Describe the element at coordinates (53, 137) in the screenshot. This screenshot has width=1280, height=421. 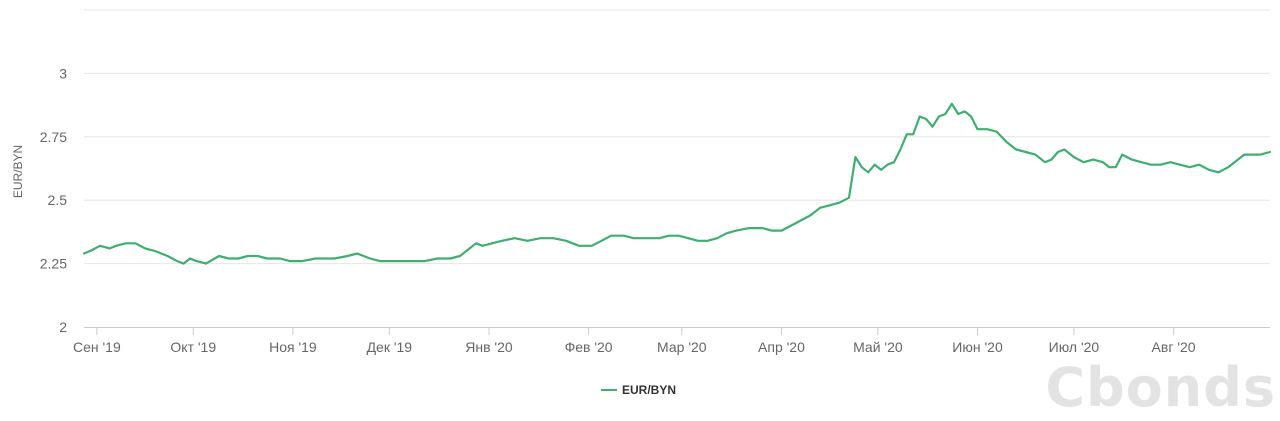
I see `y-tick-label: 2.75` at that location.